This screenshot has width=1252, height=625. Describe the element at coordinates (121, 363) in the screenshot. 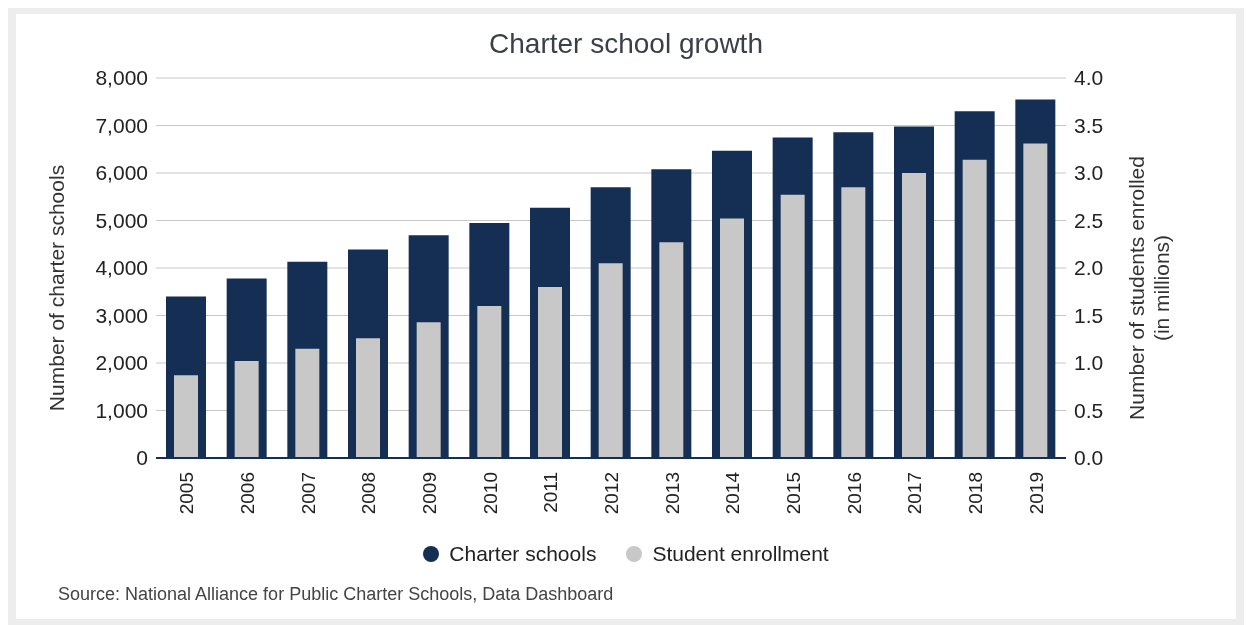

I see `y-tick-label: 2,000` at that location.